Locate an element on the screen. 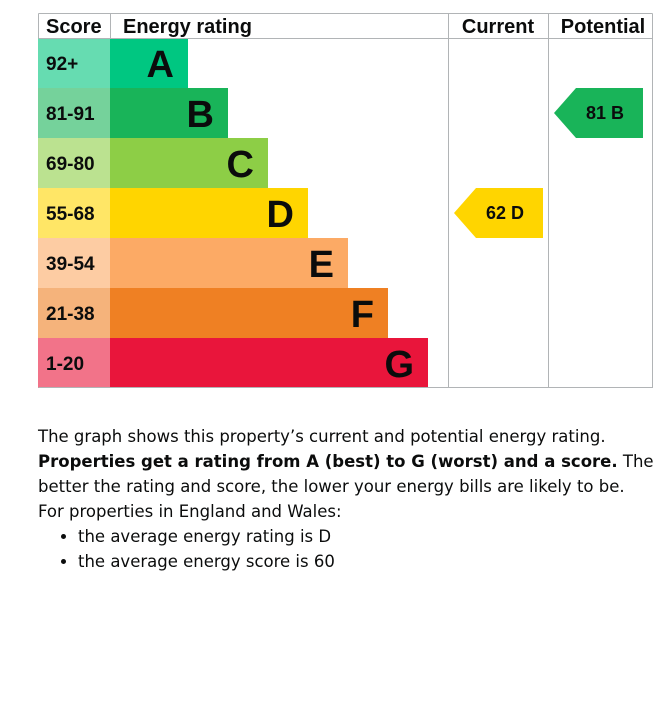 Image resolution: width=671 pixels, height=710 pixels. score-label-e: 39-54 is located at coordinates (70, 264).